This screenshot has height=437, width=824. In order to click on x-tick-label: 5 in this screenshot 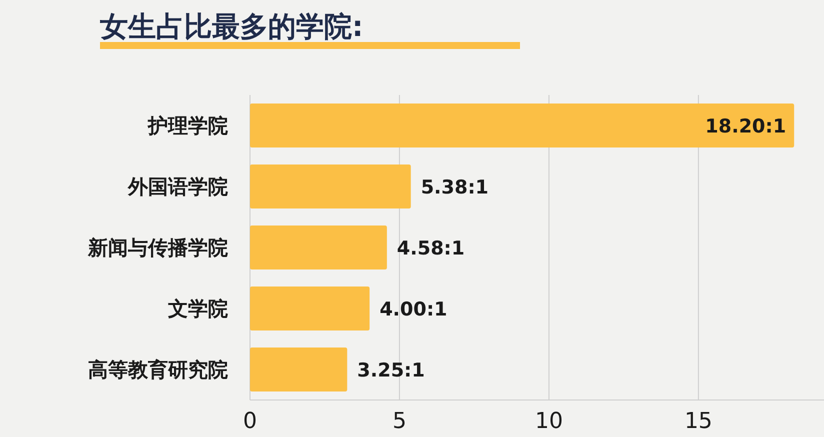, I will do `click(399, 421)`.